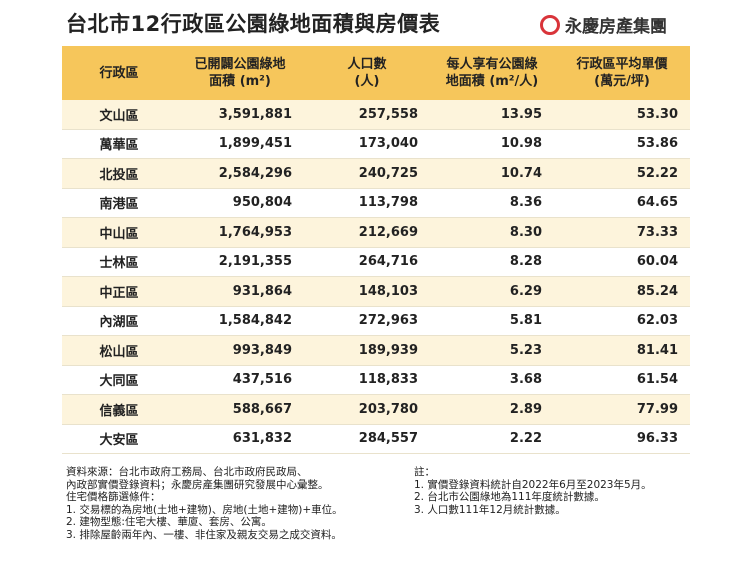 This screenshot has width=750, height=563. What do you see at coordinates (367, 350) in the screenshot?
I see `value-cell: 189,939` at bounding box center [367, 350].